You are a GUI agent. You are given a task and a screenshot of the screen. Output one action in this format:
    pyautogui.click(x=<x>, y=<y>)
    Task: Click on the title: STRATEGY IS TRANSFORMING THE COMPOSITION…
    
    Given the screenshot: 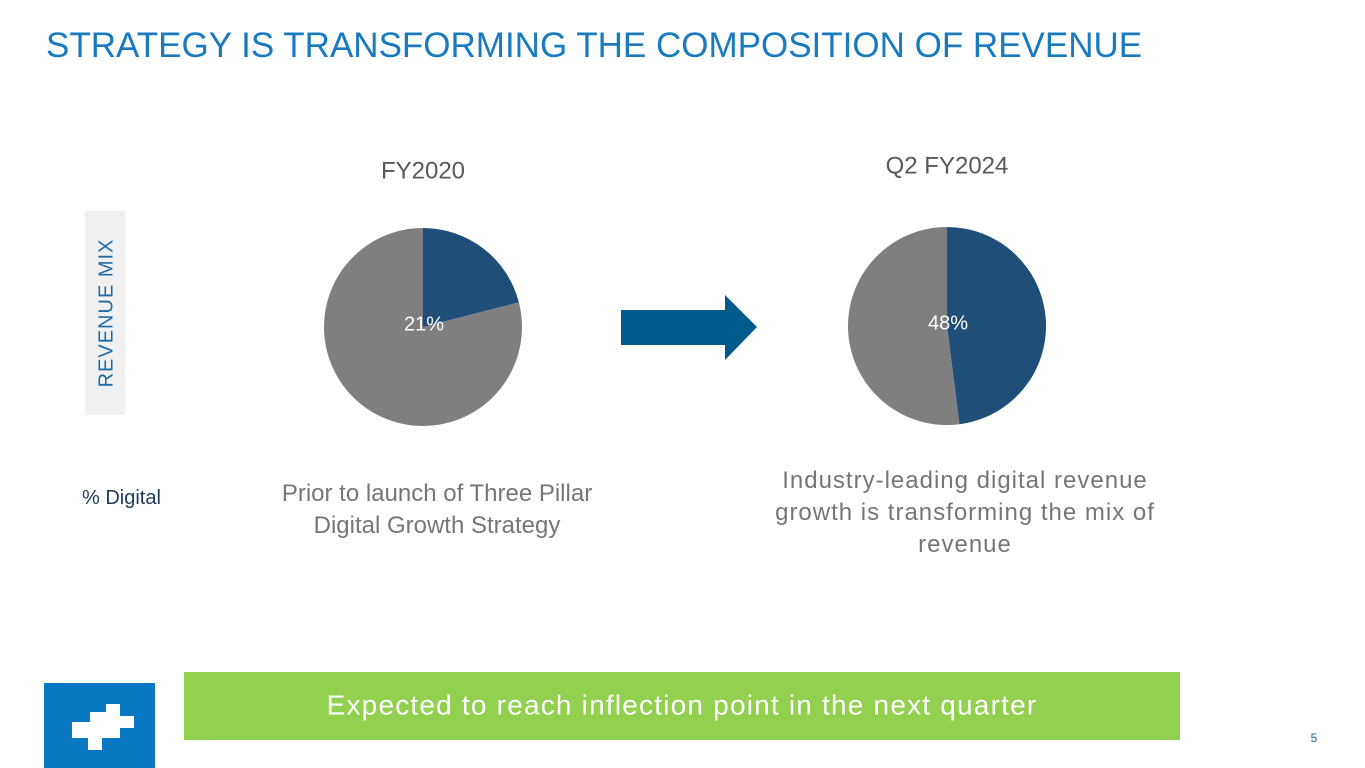 What is the action you would take?
    pyautogui.click(x=594, y=45)
    